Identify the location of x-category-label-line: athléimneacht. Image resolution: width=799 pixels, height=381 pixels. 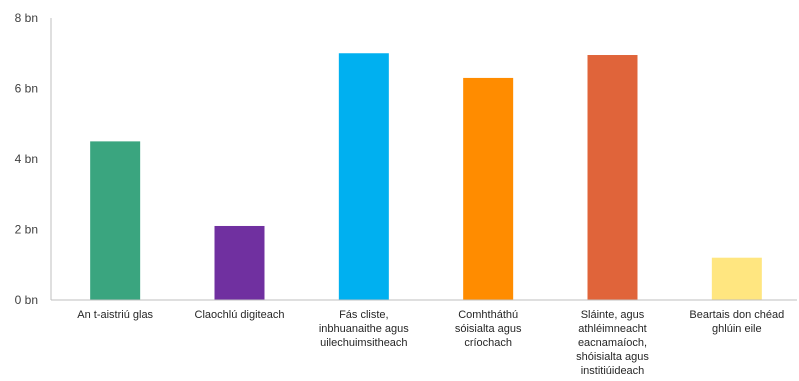
(612, 329).